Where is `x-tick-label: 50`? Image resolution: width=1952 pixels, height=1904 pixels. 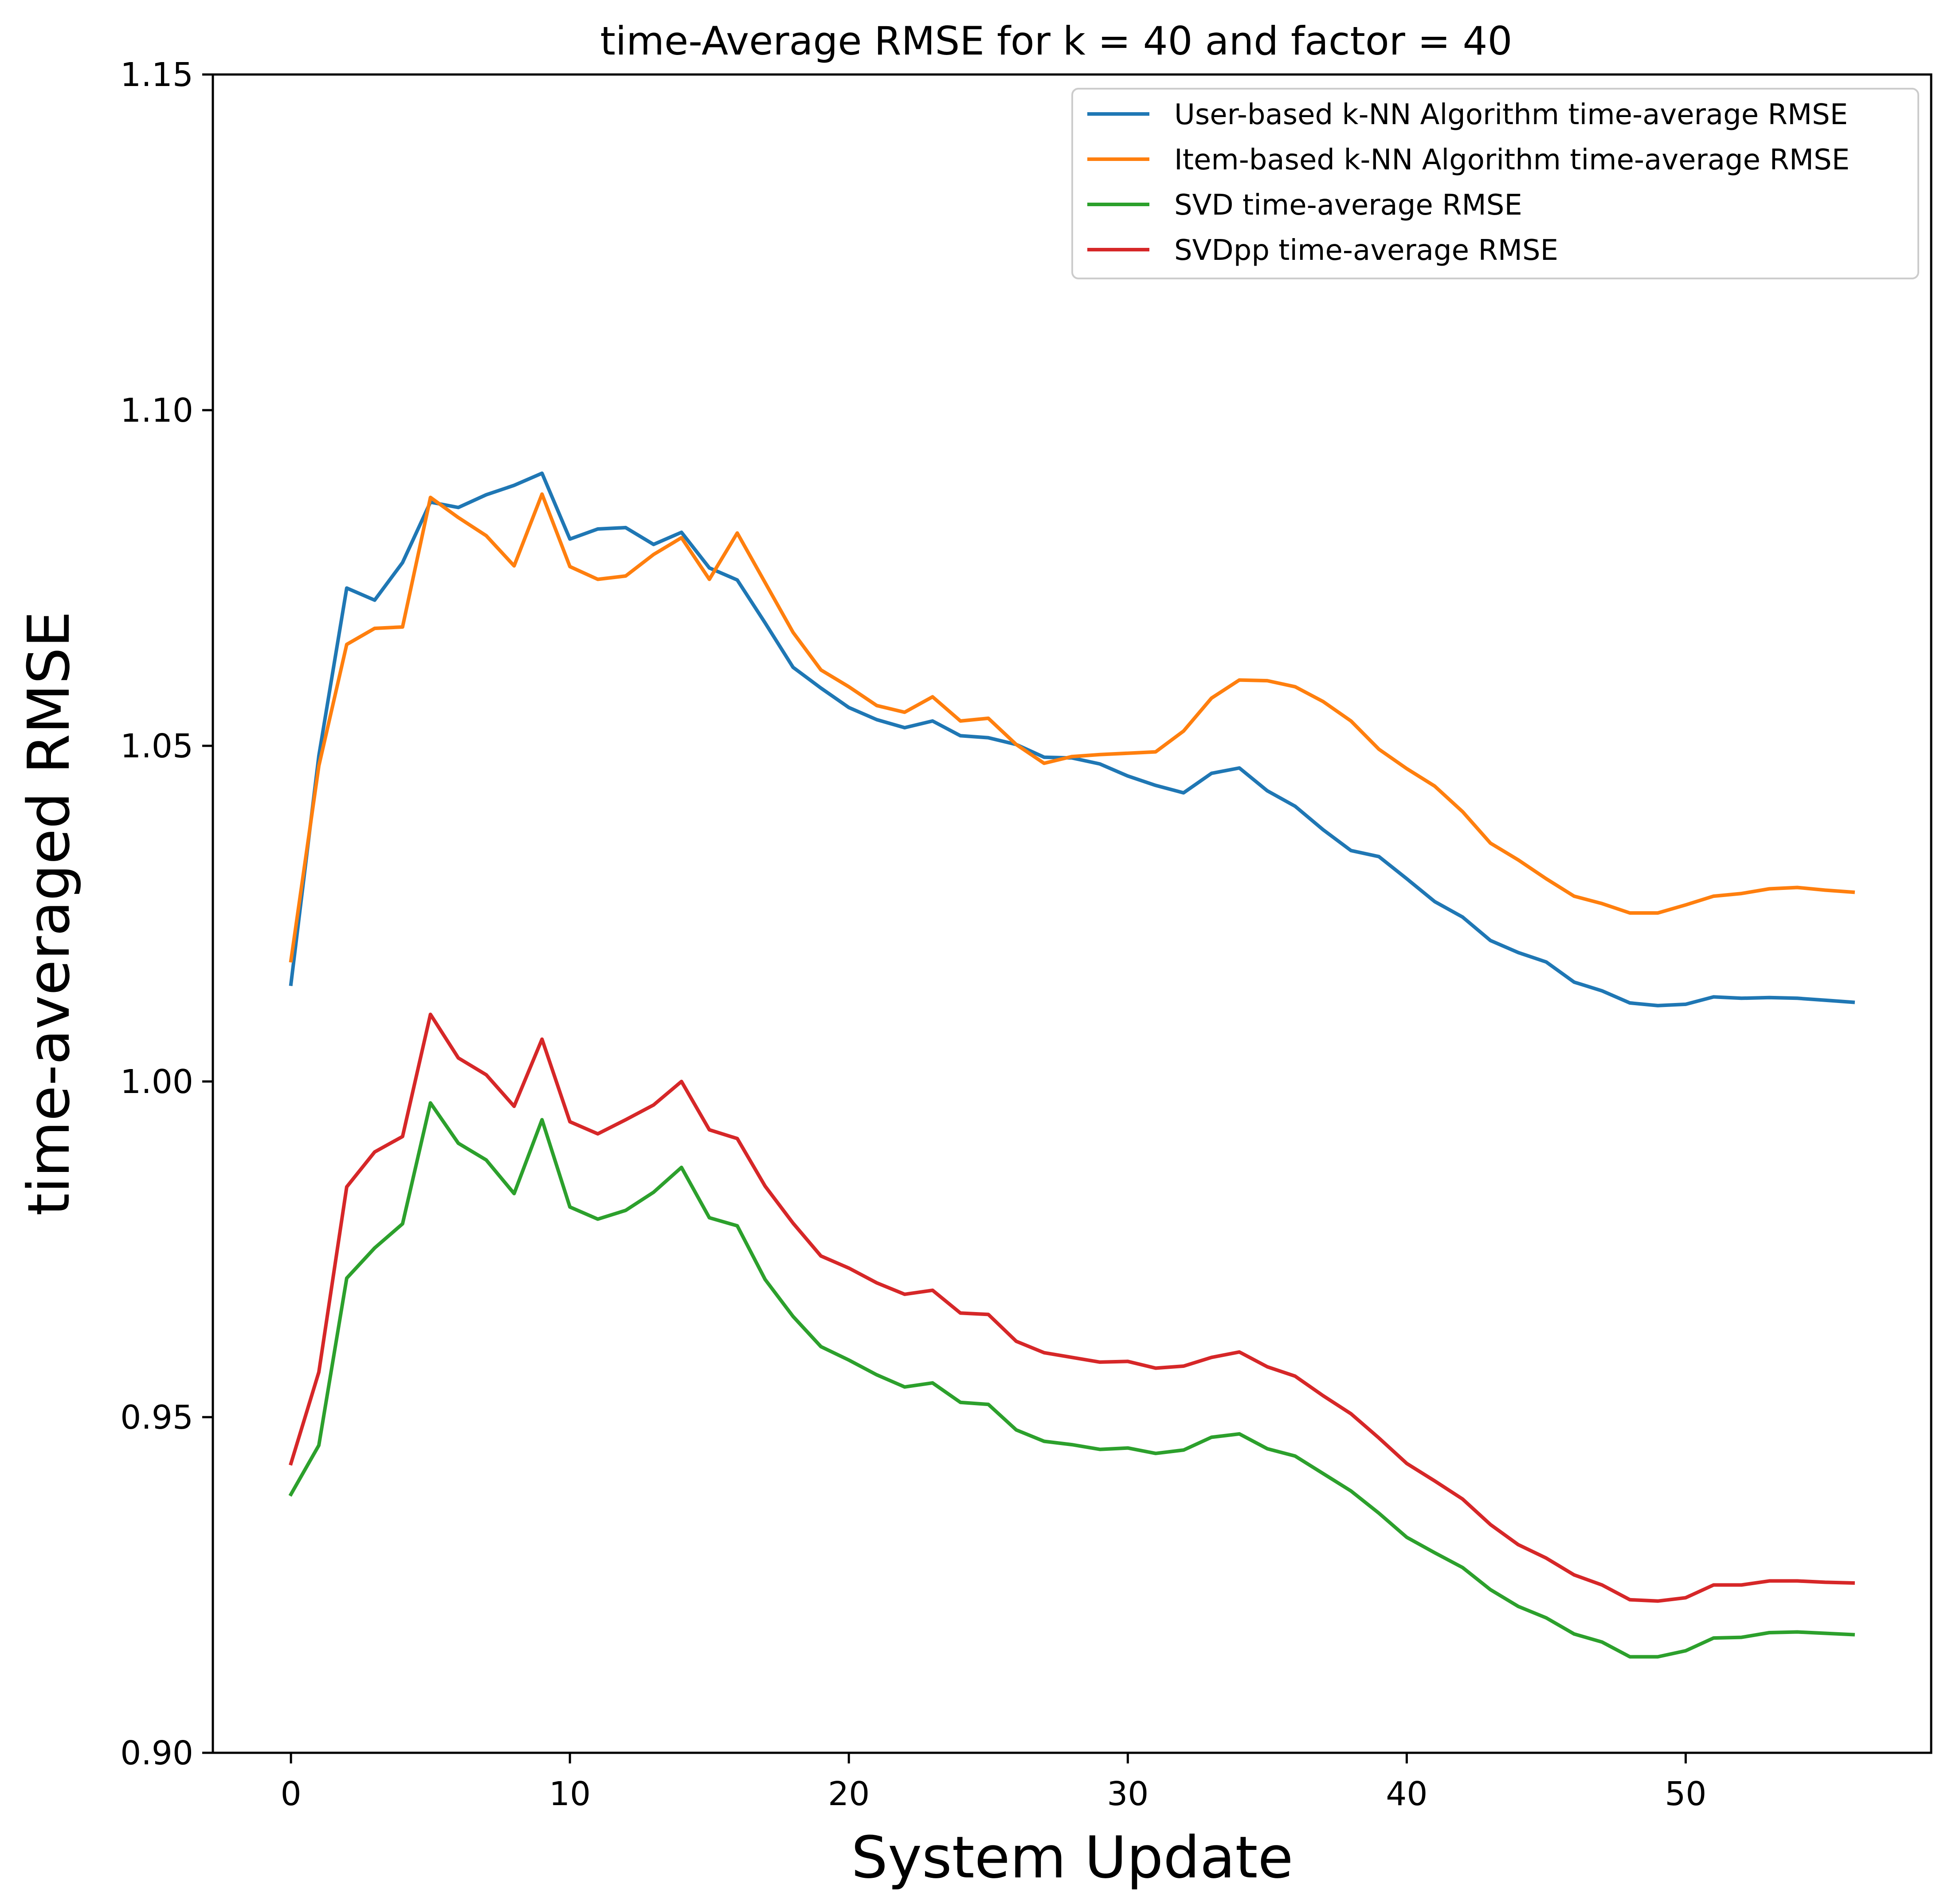 x-tick-label: 50 is located at coordinates (1685, 1794).